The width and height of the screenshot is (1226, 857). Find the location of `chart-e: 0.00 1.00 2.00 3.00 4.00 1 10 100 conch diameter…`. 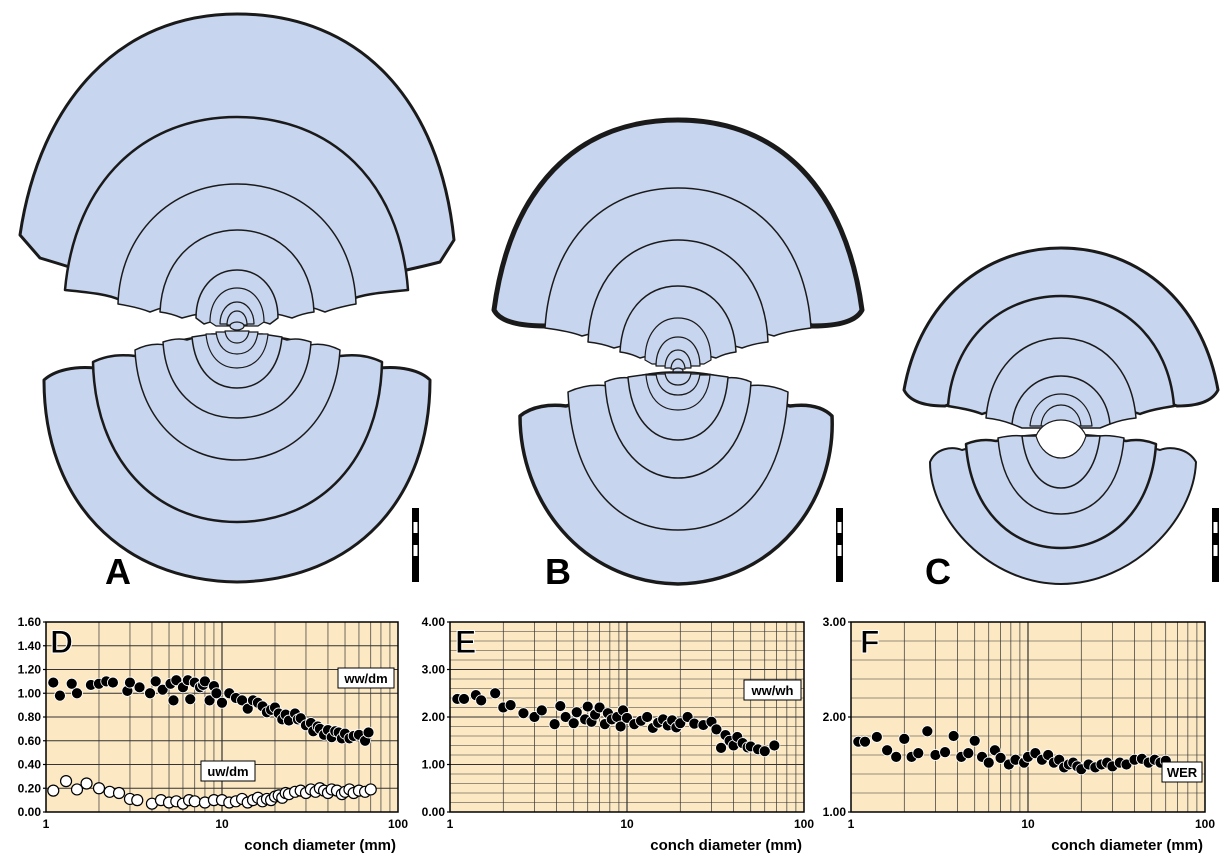

chart-e: 0.00 1.00 2.00 3.00 4.00 1 10 100 conch diameter… is located at coordinates (618, 734).